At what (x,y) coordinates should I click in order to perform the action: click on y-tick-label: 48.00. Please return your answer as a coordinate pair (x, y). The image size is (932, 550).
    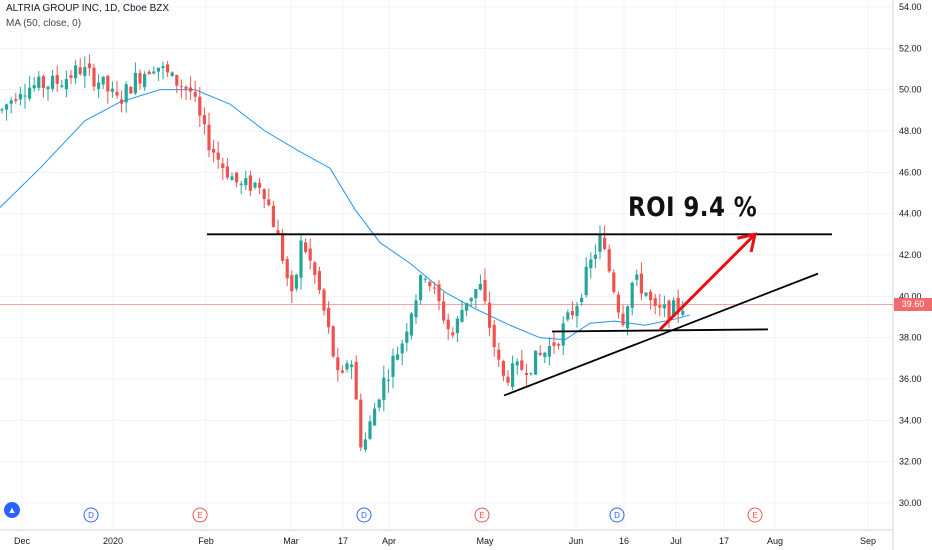
    Looking at the image, I should click on (910, 131).